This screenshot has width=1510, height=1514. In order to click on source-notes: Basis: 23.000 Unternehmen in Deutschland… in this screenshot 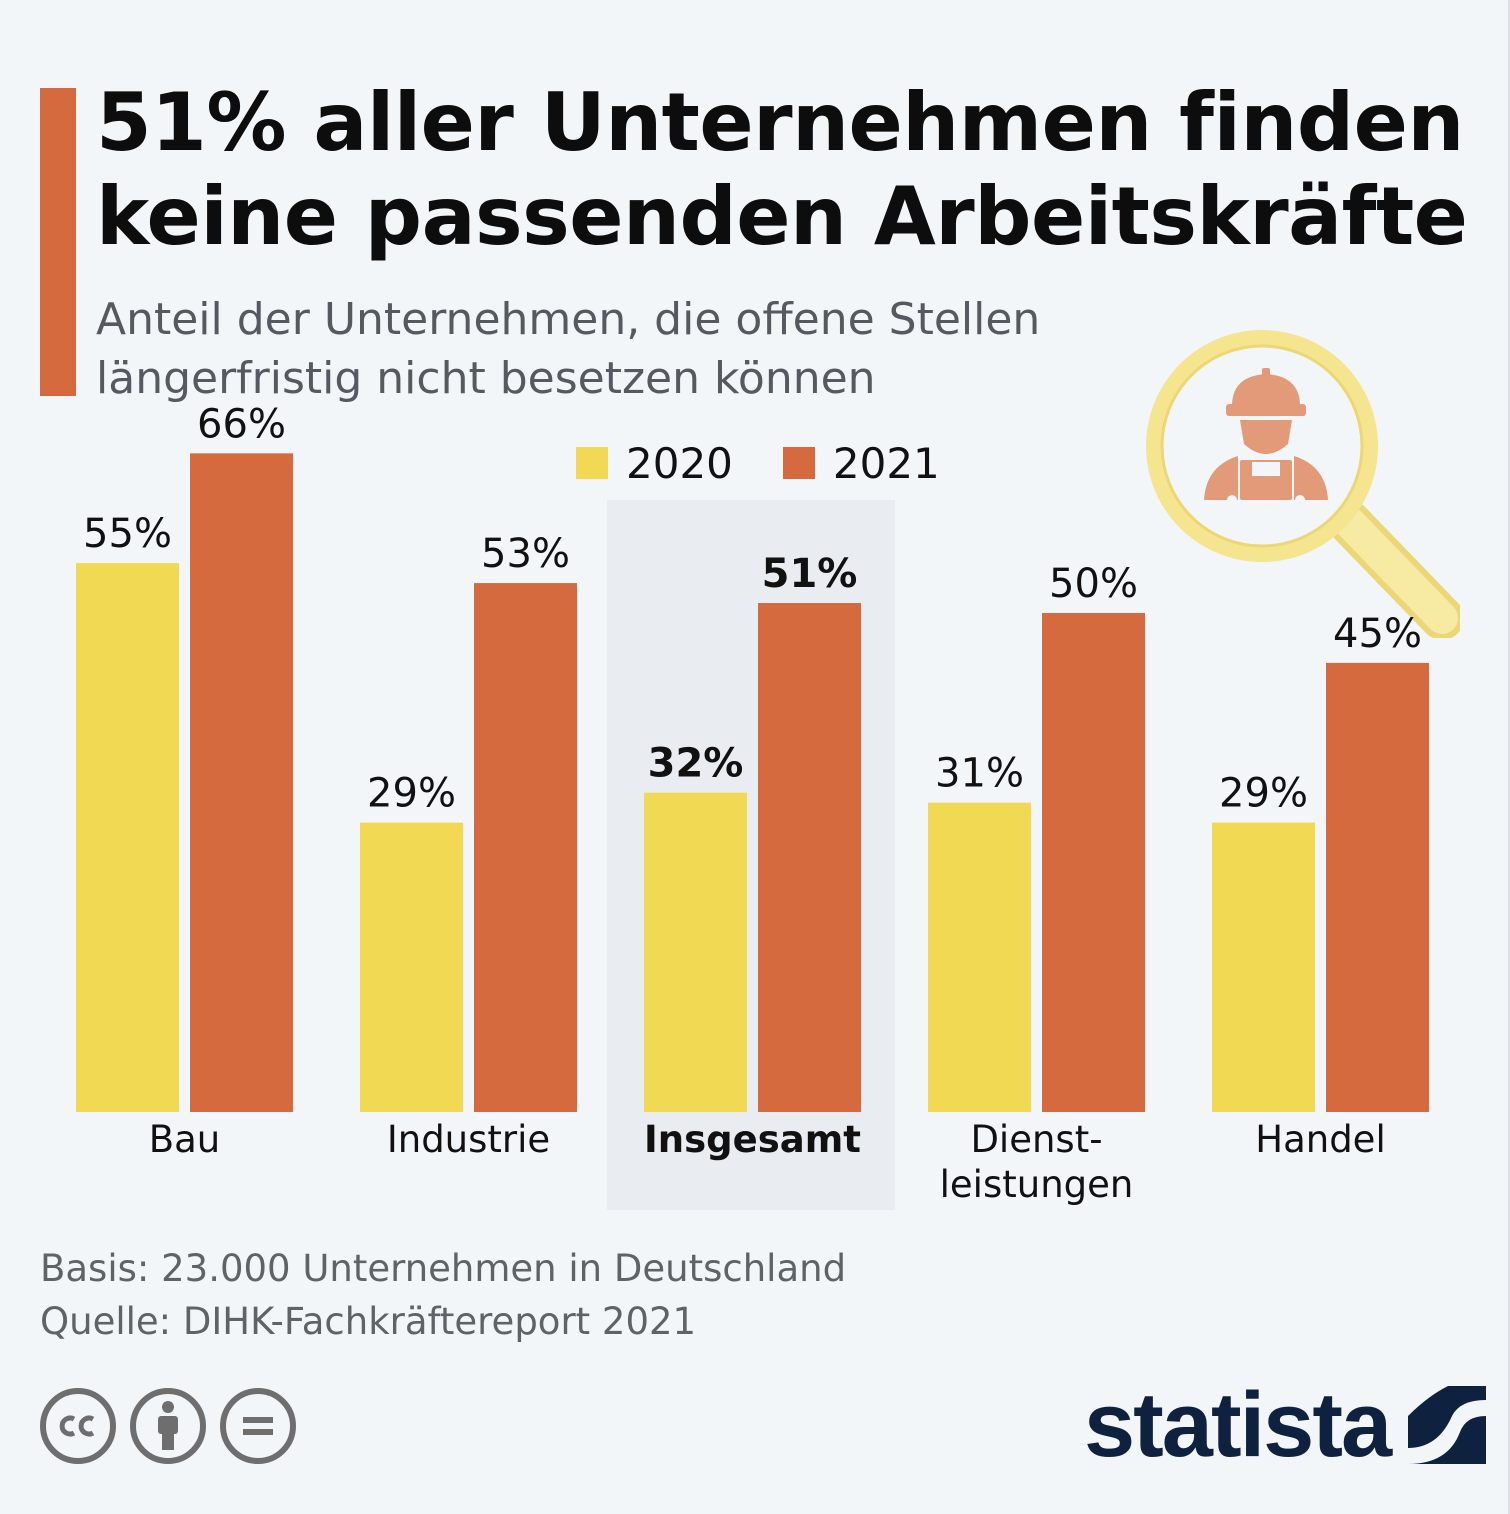, I will do `click(443, 1295)`.